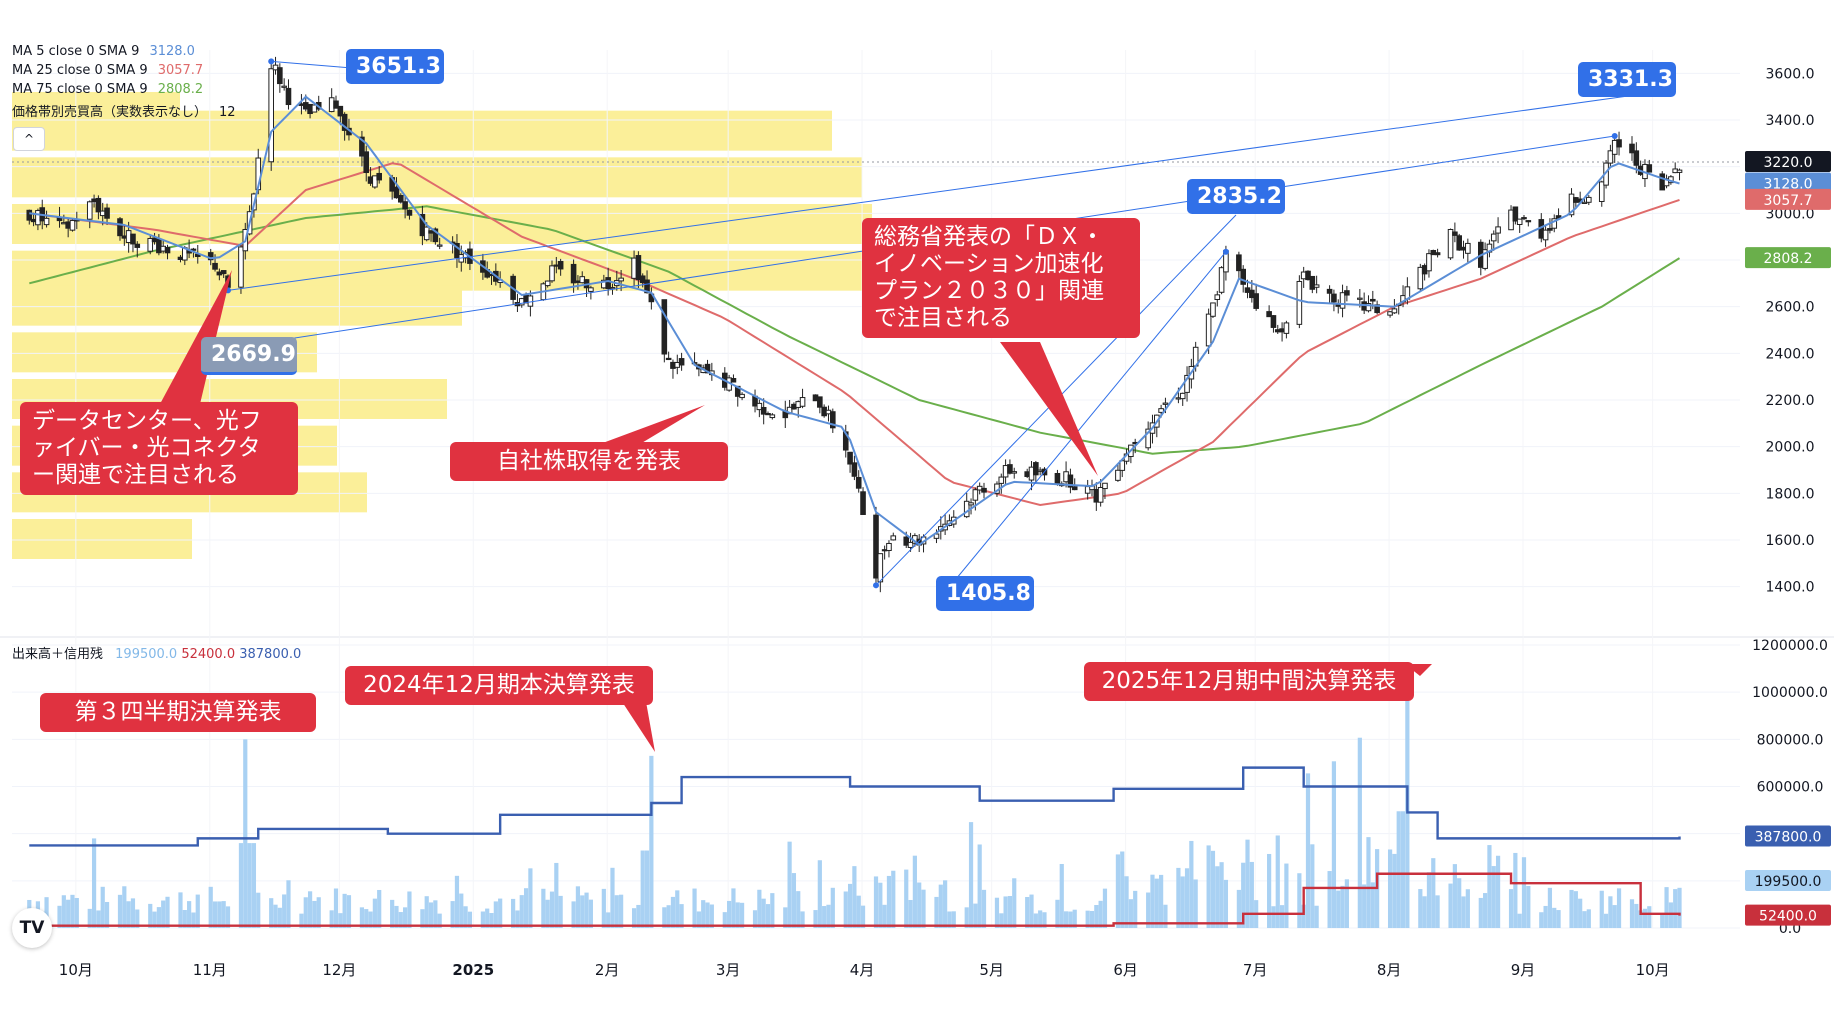 The image size is (1834, 1031). Describe the element at coordinates (32, 928) in the screenshot. I see `tradingview-logo: TV` at that location.